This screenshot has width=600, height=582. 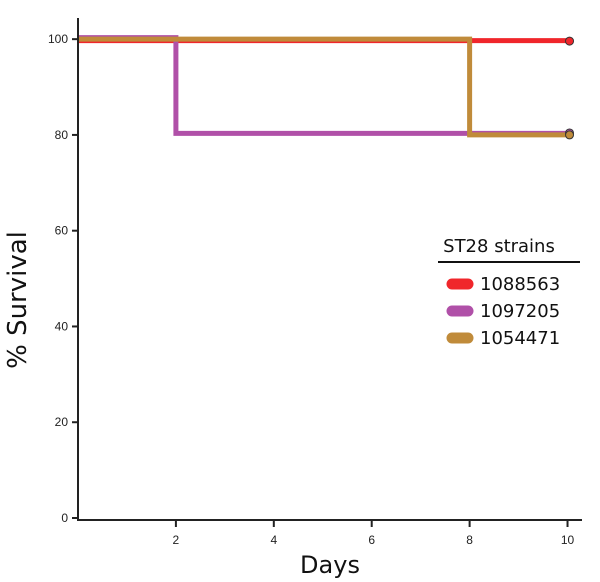 I want to click on legend-label-1088563: 1088563, so click(x=520, y=284).